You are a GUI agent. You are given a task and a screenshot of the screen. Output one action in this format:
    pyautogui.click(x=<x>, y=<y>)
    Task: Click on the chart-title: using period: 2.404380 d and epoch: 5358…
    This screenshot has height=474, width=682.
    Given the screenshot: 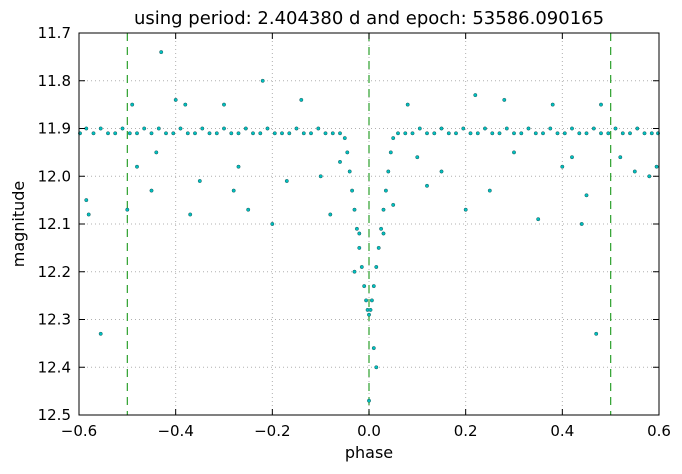 What is the action you would take?
    pyautogui.click(x=369, y=18)
    